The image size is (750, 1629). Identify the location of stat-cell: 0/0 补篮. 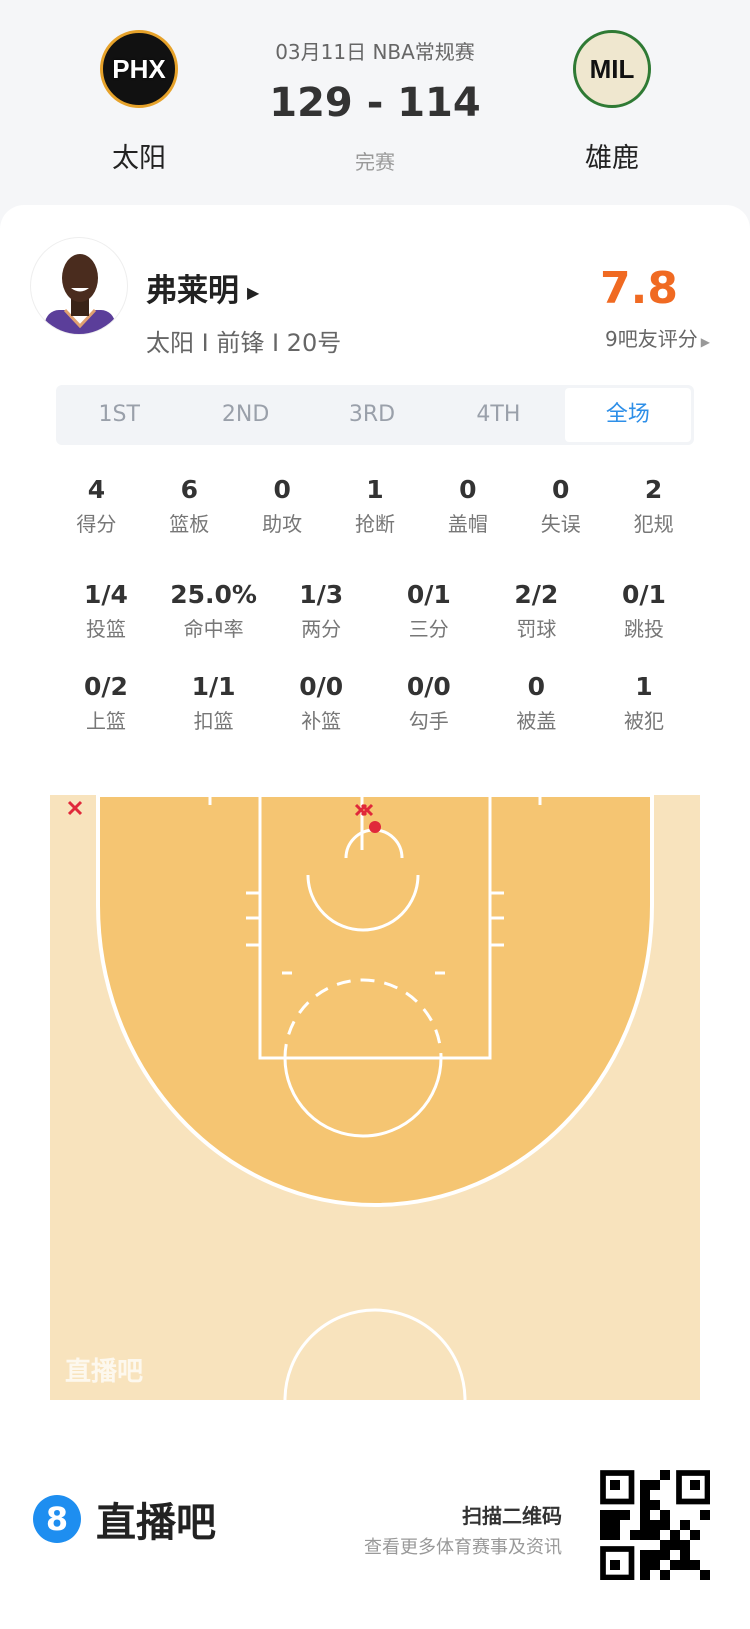
(321, 703).